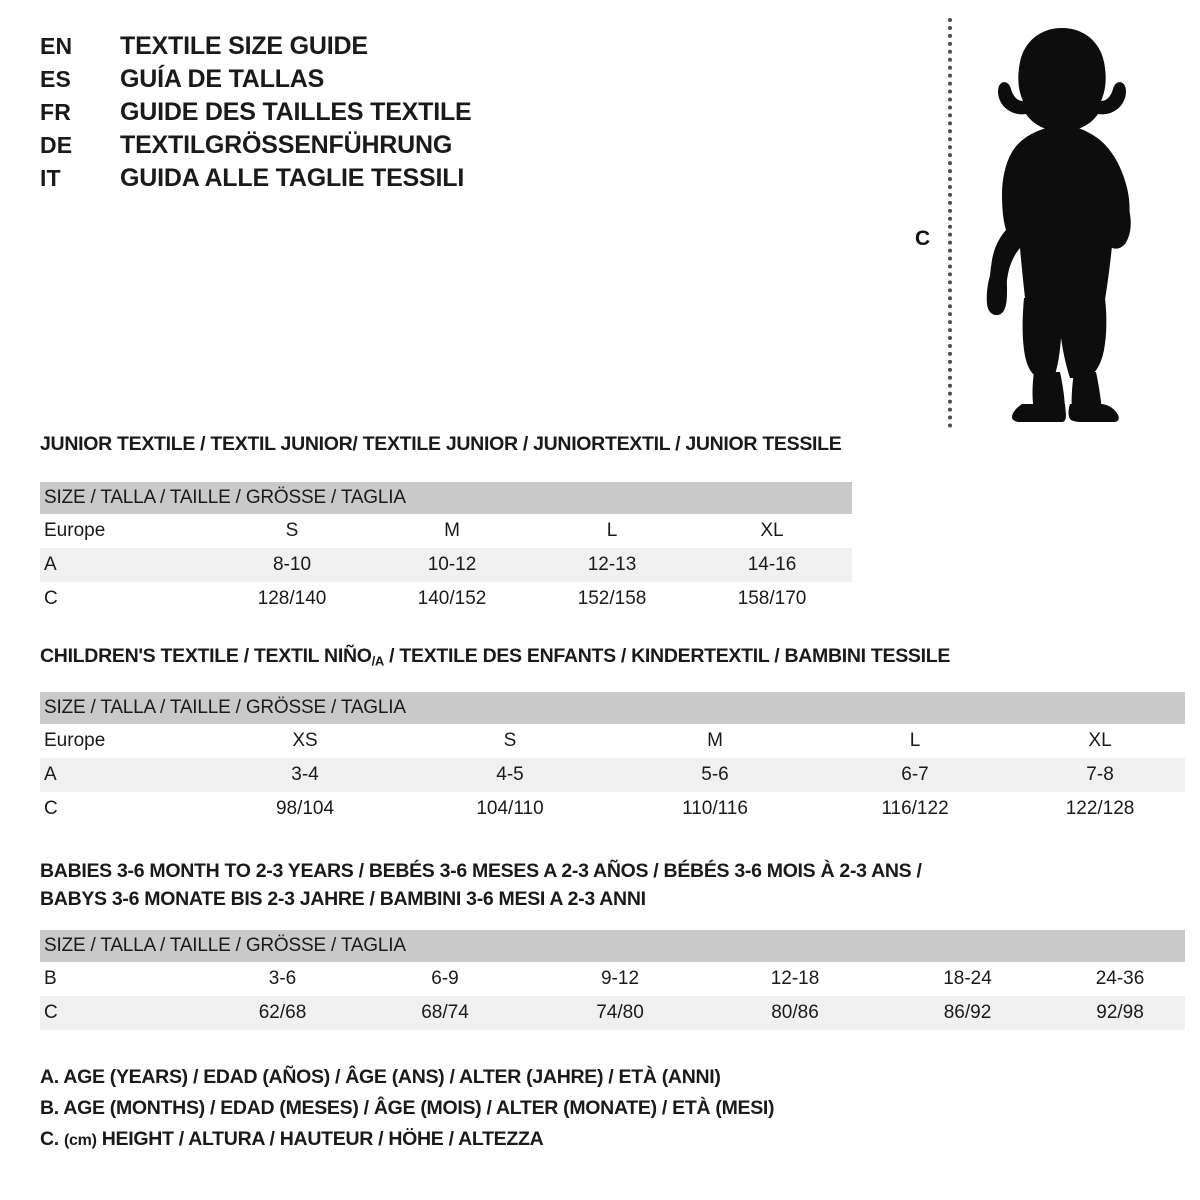  Describe the element at coordinates (286, 145) in the screenshot. I see `language-title-de: TEXTILGRÖSSENFÜHRUNG` at that location.